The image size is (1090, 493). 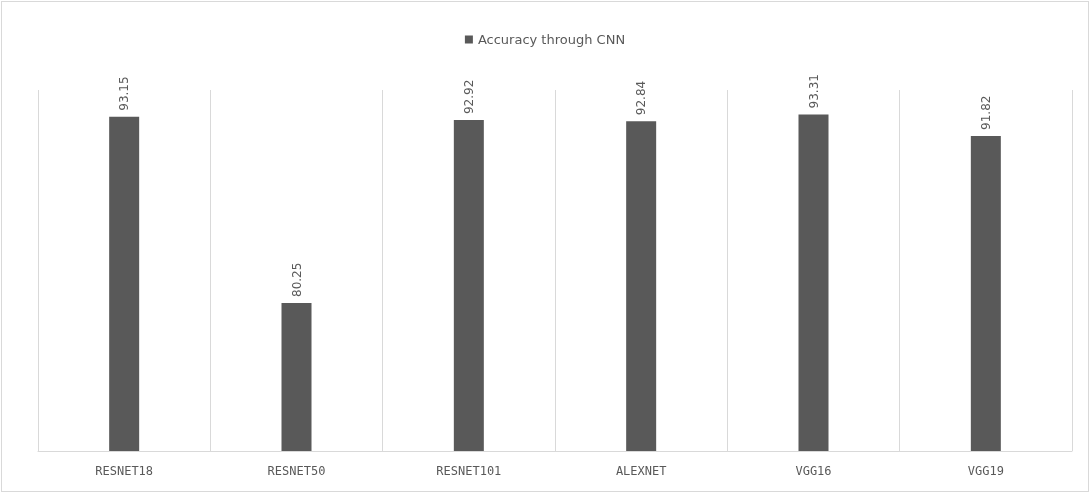 I want to click on x-tick-label: RESNET50, so click(x=296, y=471).